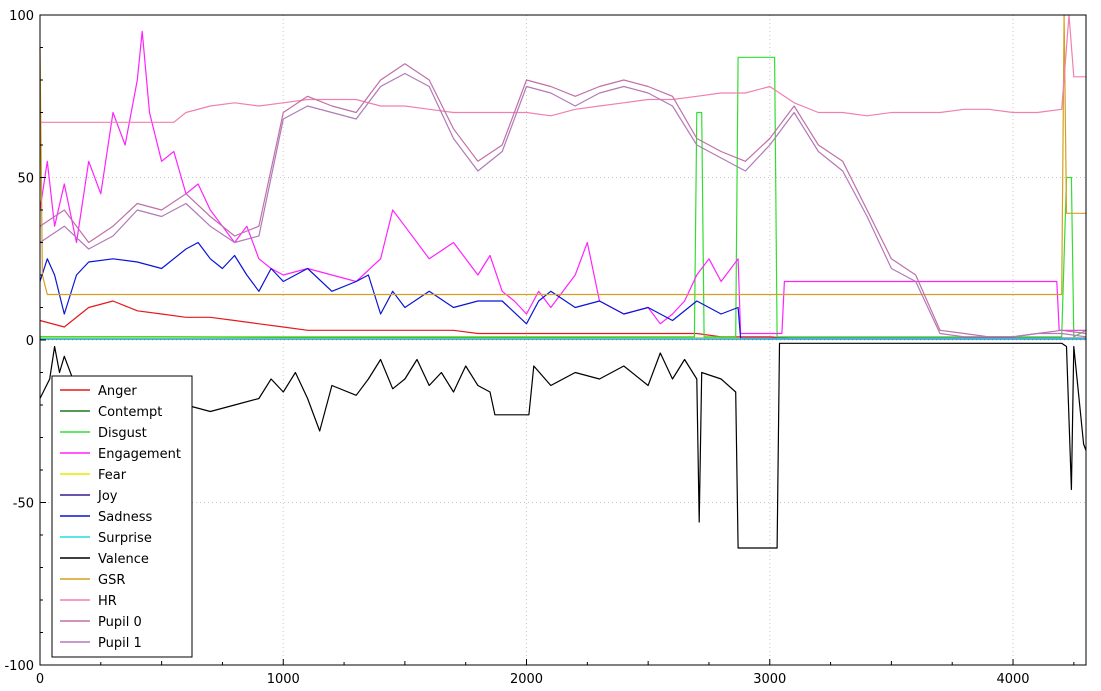 The width and height of the screenshot is (1101, 691). Describe the element at coordinates (120, 643) in the screenshot. I see `legend-label: Pupil 1` at that location.